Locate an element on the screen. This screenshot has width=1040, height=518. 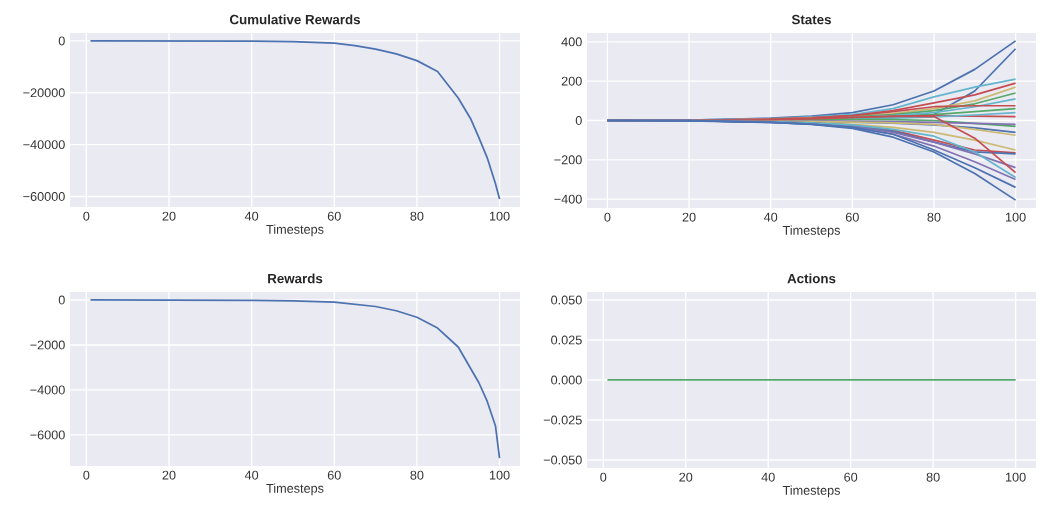
y-tick-label: −20000 is located at coordinates (44, 93).